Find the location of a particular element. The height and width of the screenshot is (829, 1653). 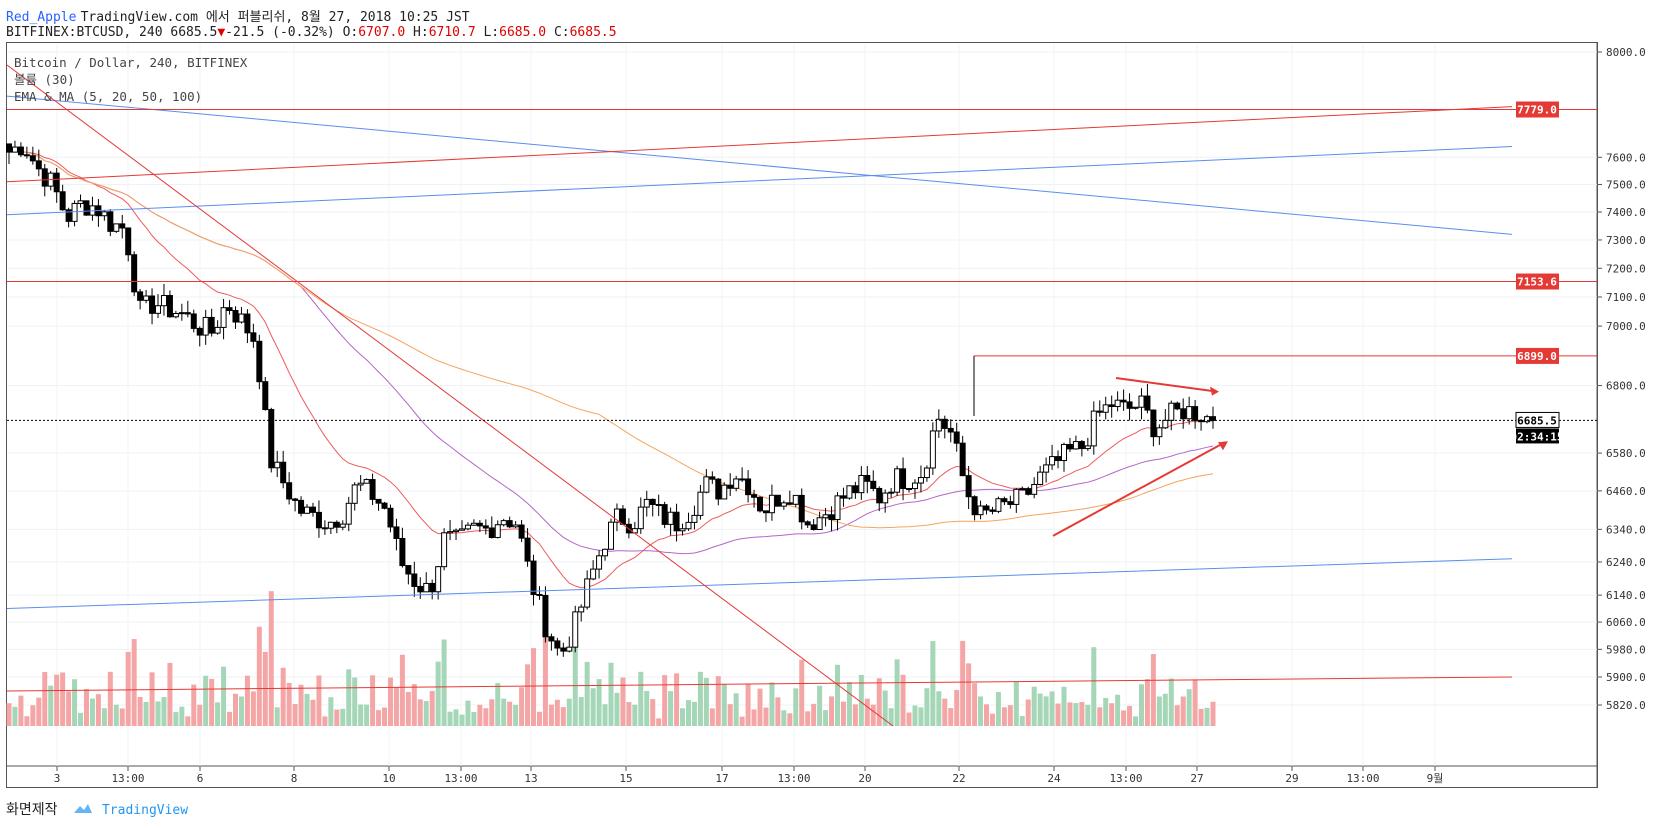

symbol-label: BITFINEX:BTCUSD, 240 is located at coordinates (84, 32).